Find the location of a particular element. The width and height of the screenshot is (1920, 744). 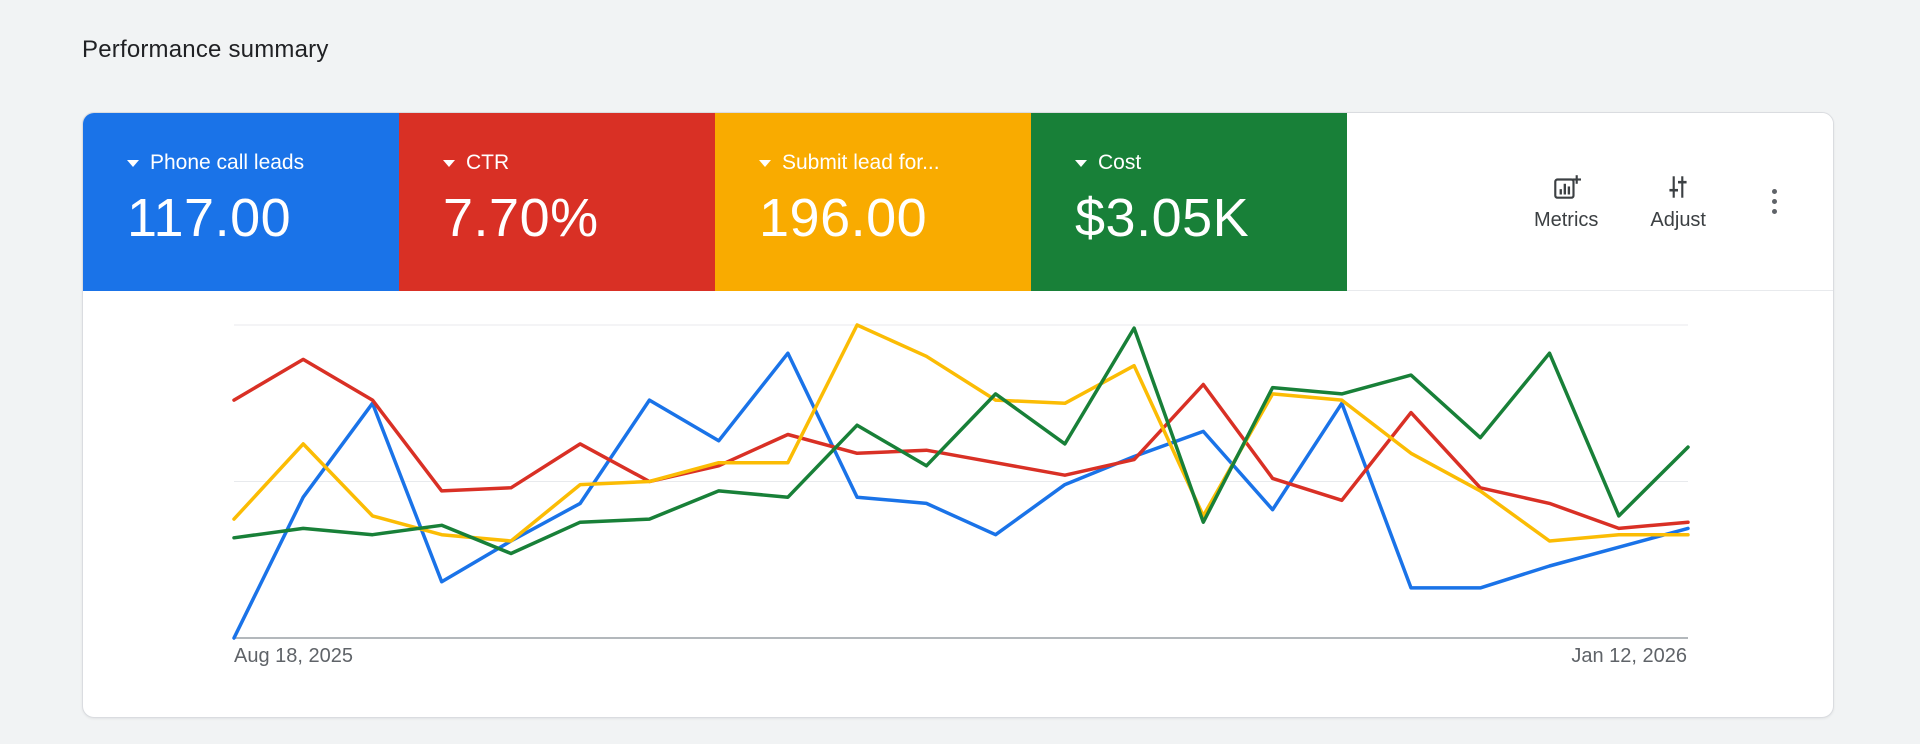

adjust-button-label: Adjust is located at coordinates (1678, 219).